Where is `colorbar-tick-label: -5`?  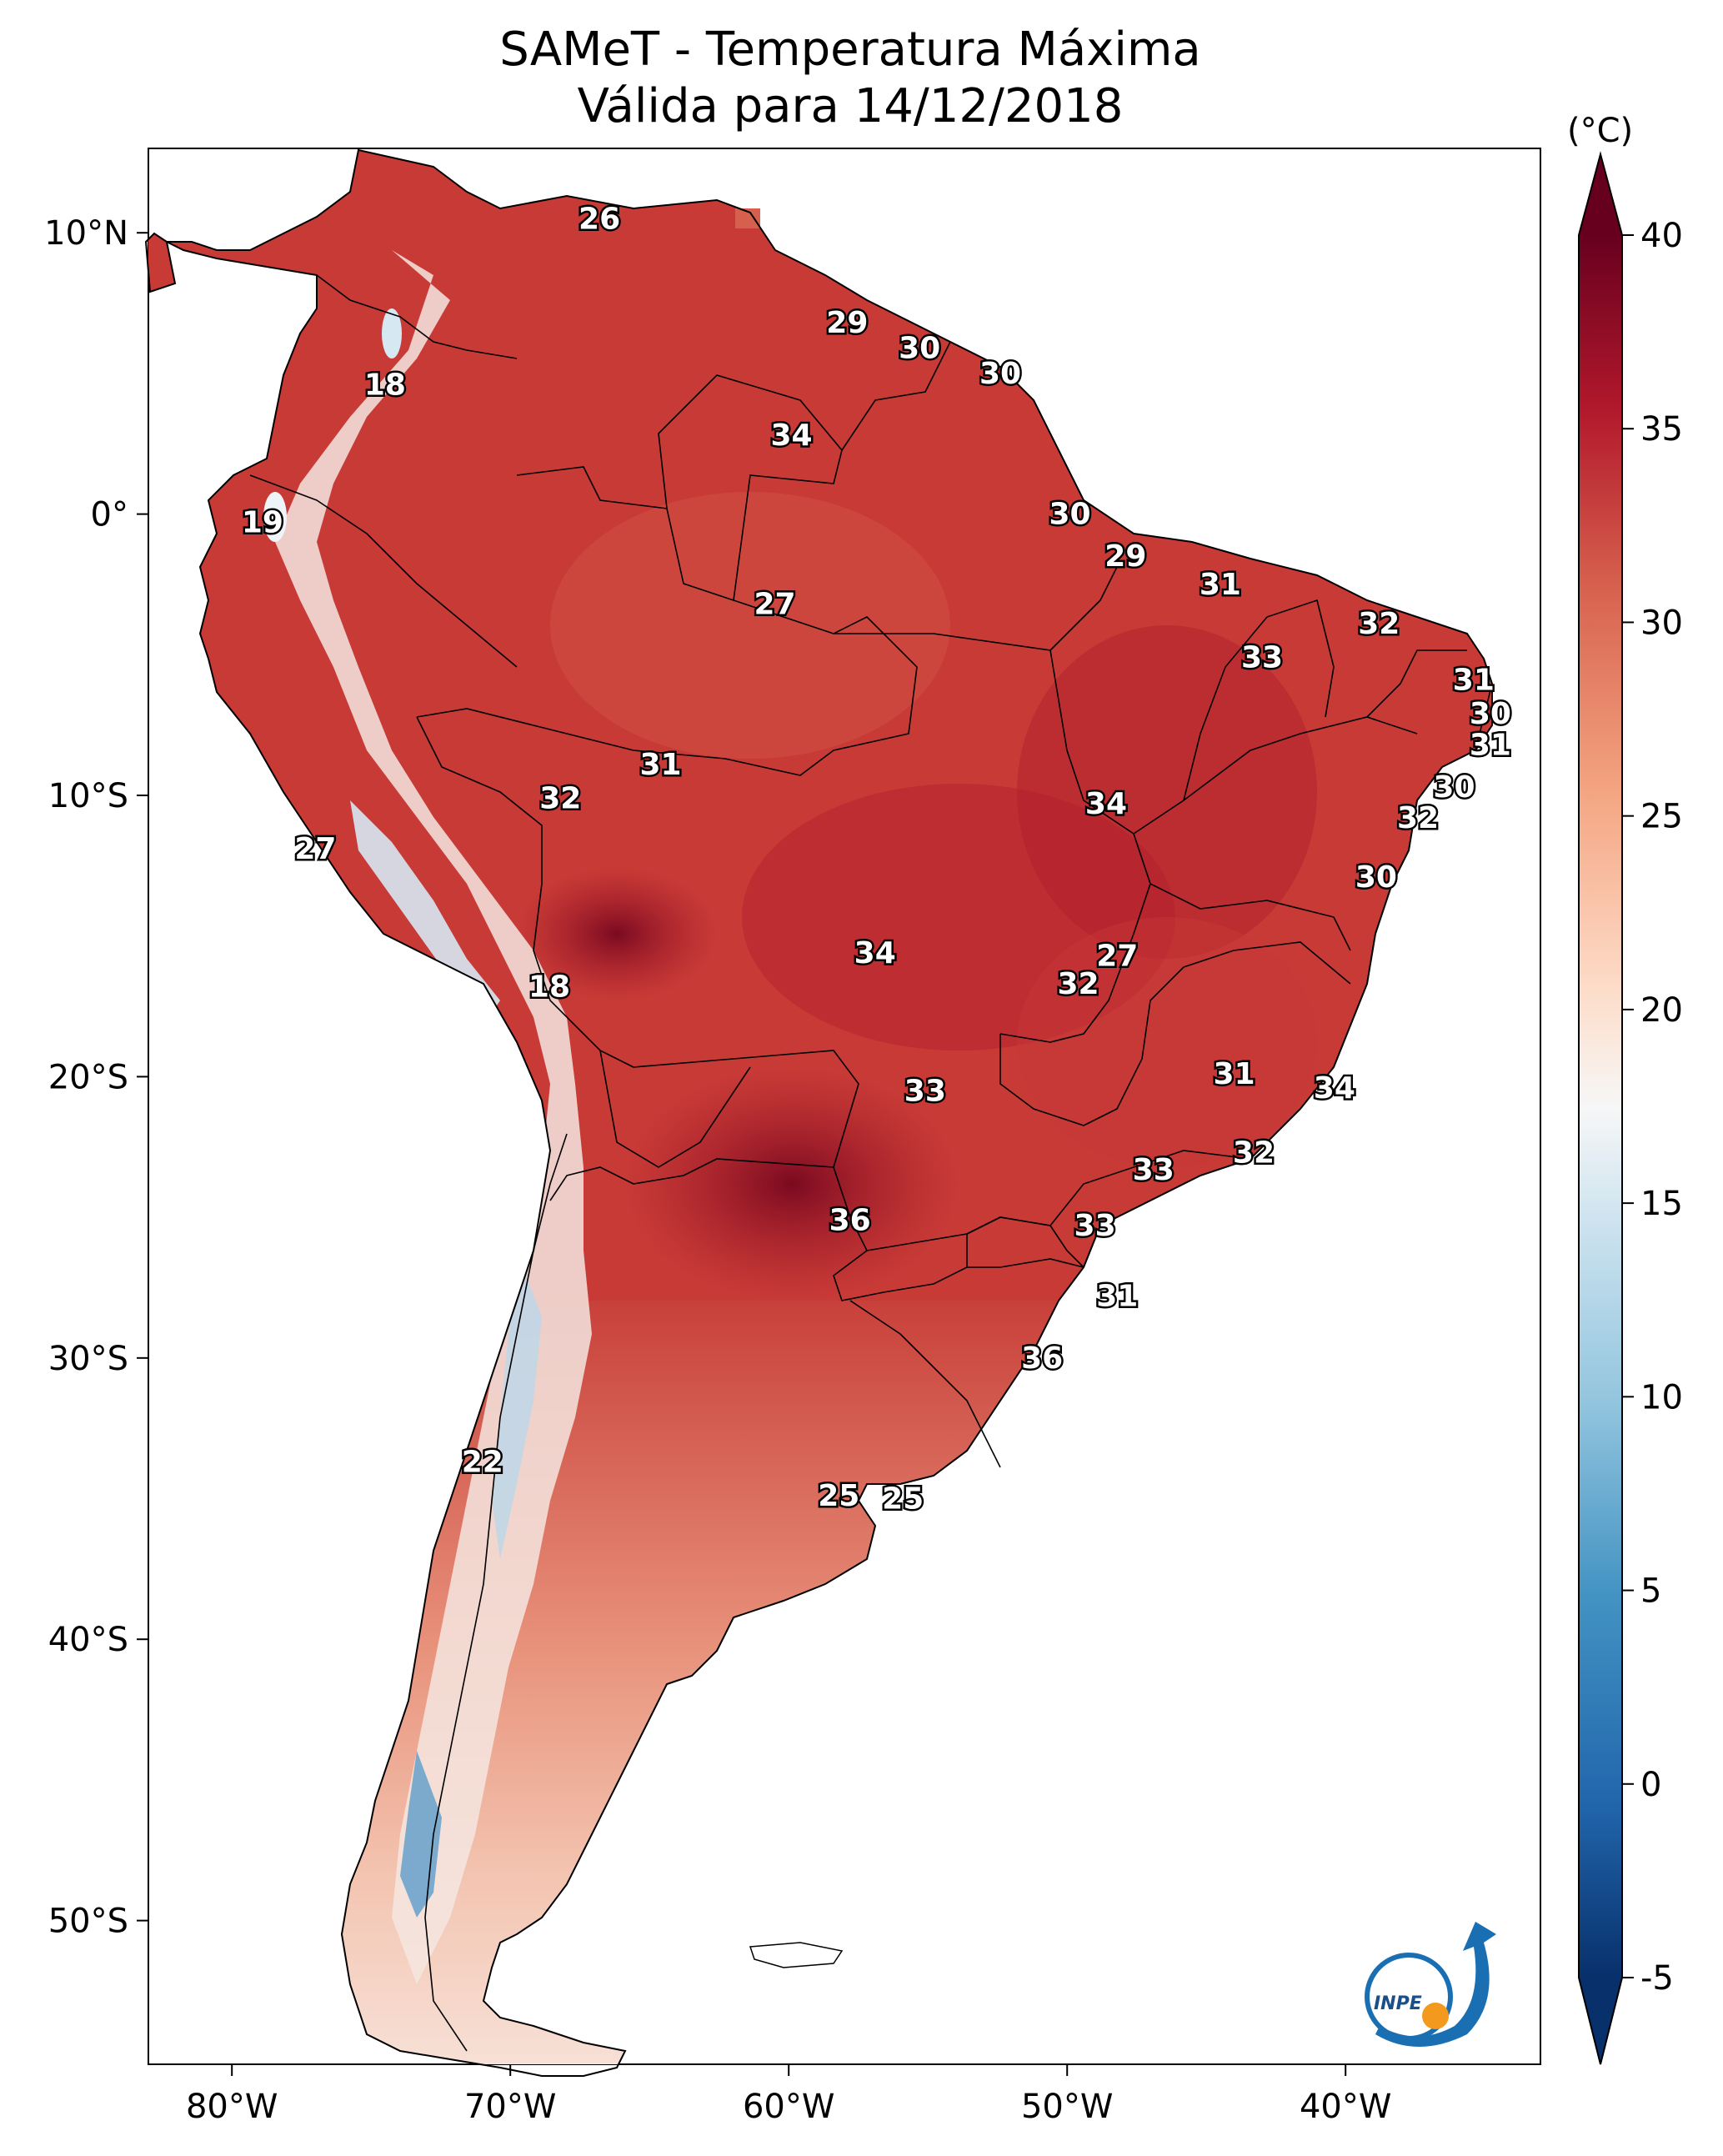 colorbar-tick-label: -5 is located at coordinates (1657, 1978).